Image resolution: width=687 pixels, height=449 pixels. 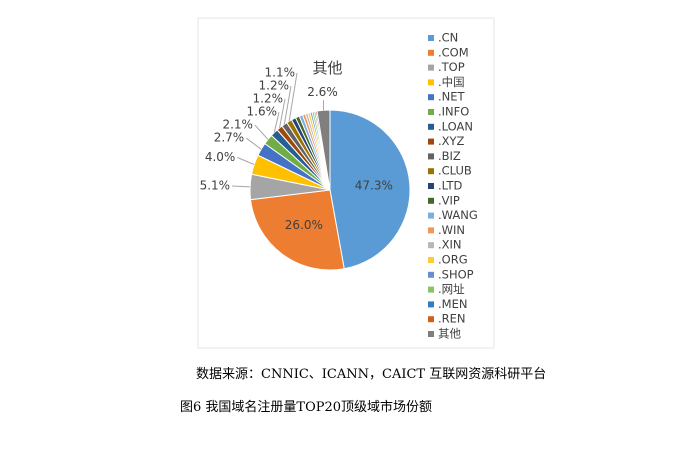 What do you see at coordinates (220, 157) in the screenshot?
I see `data-label: 4.0%` at bounding box center [220, 157].